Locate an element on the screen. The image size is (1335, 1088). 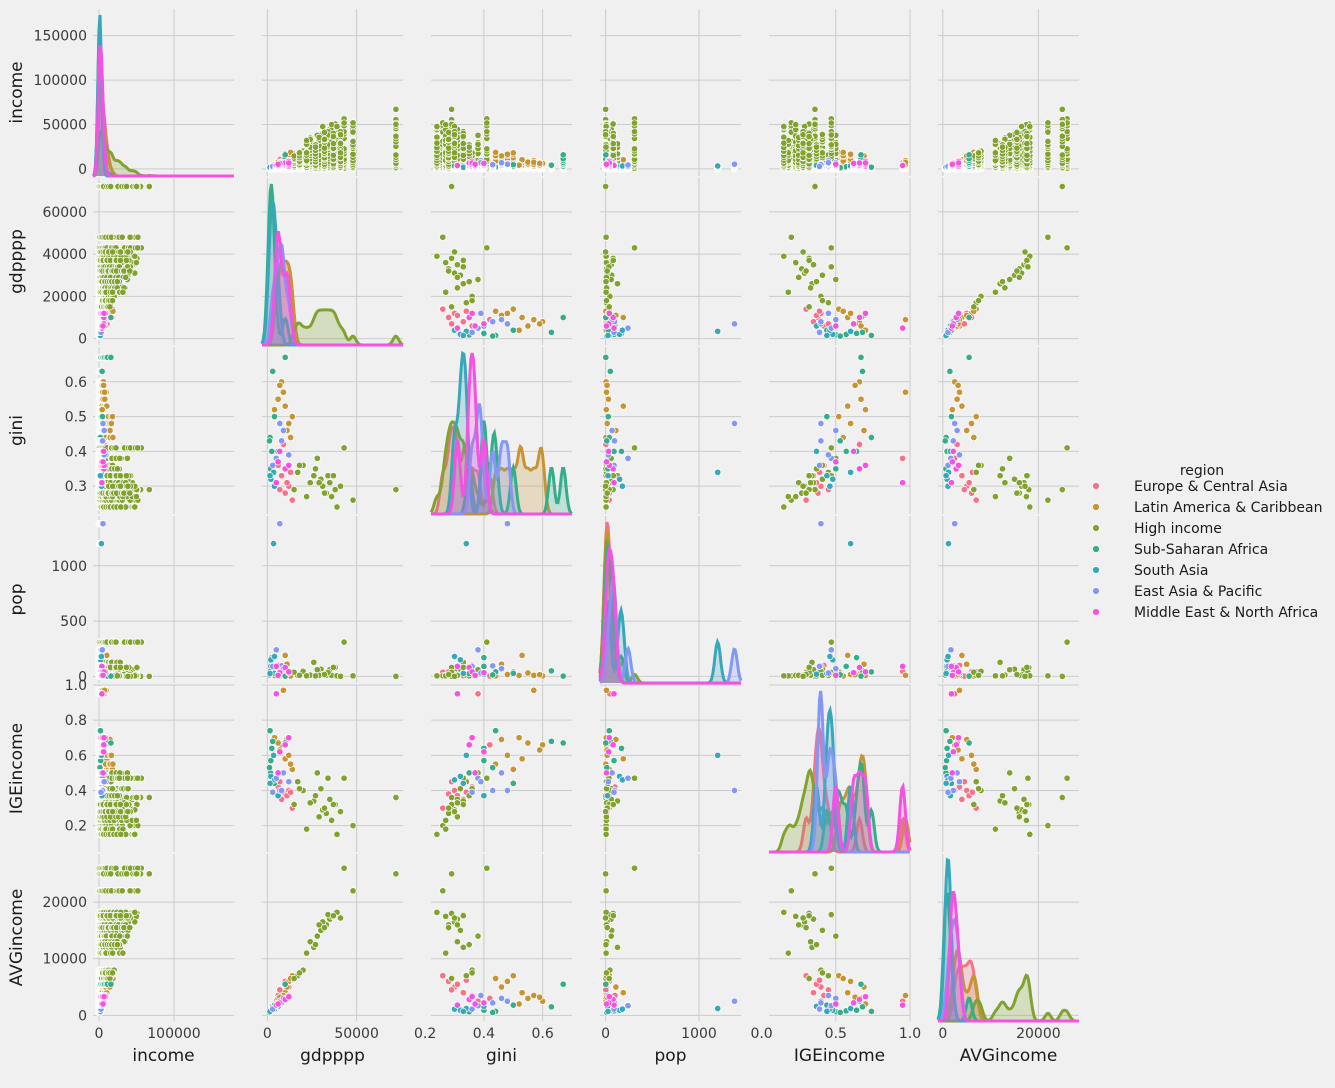
panel-income-vs-IGEincome is located at coordinates (840, 92).